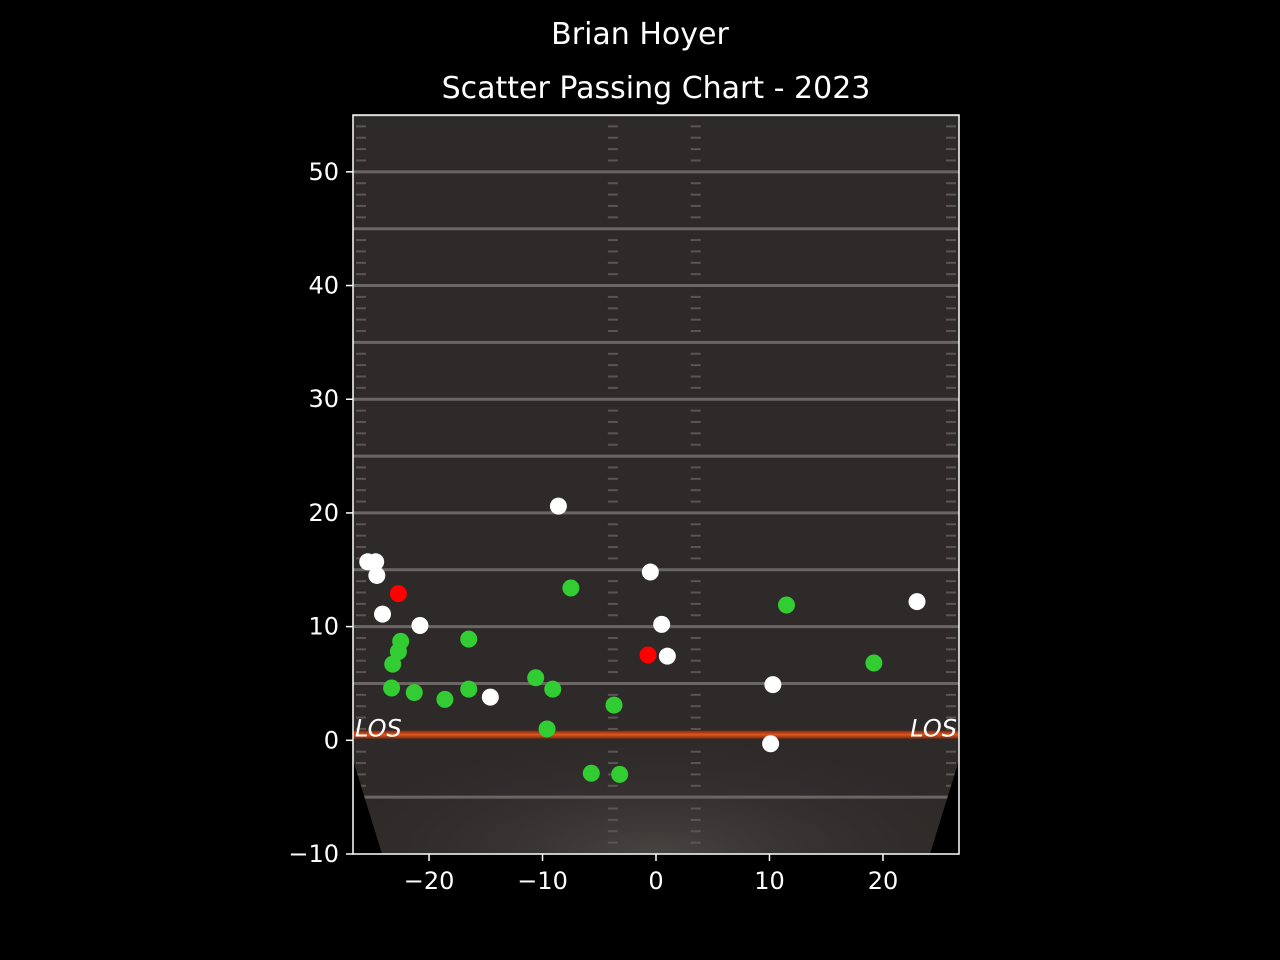  I want to click on x-axis: −20 −10 0 10 20, so click(651, 874).